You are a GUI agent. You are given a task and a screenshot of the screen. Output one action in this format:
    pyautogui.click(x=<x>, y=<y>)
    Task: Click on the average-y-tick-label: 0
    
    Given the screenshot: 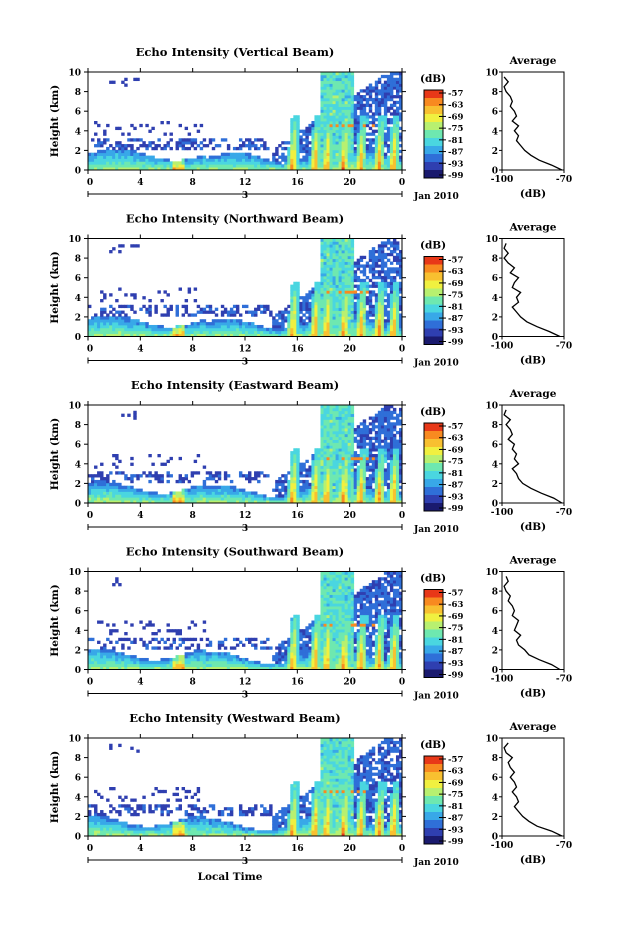 What is the action you would take?
    pyautogui.click(x=495, y=338)
    